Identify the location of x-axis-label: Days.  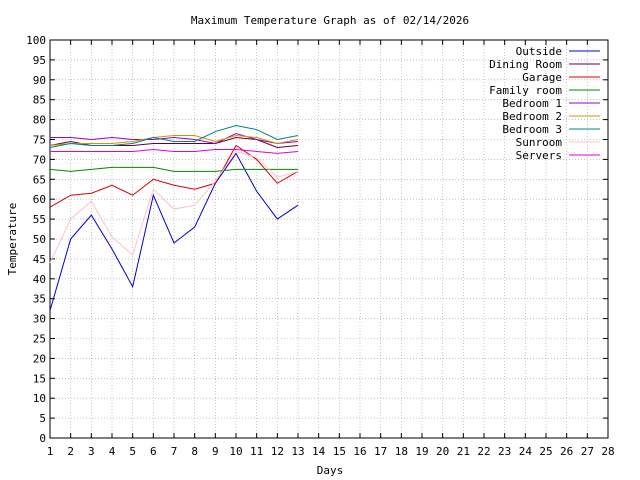
(330, 470).